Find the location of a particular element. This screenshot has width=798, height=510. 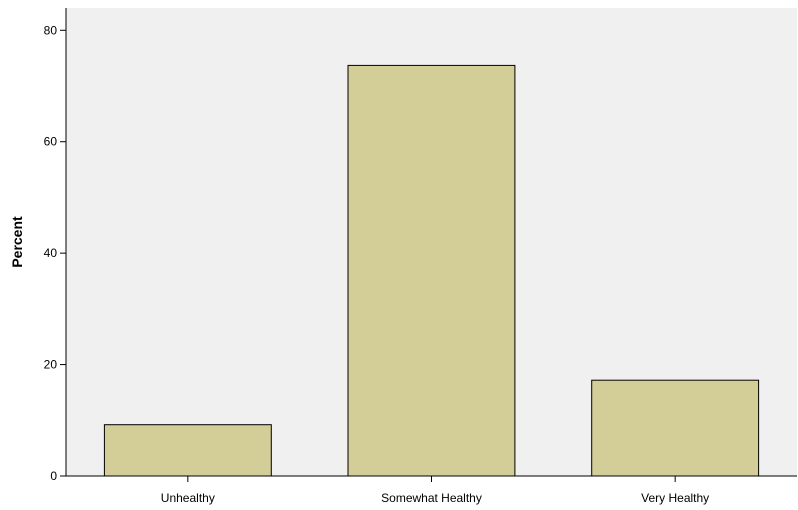

y-tick-label: 40 is located at coordinates (51, 253).